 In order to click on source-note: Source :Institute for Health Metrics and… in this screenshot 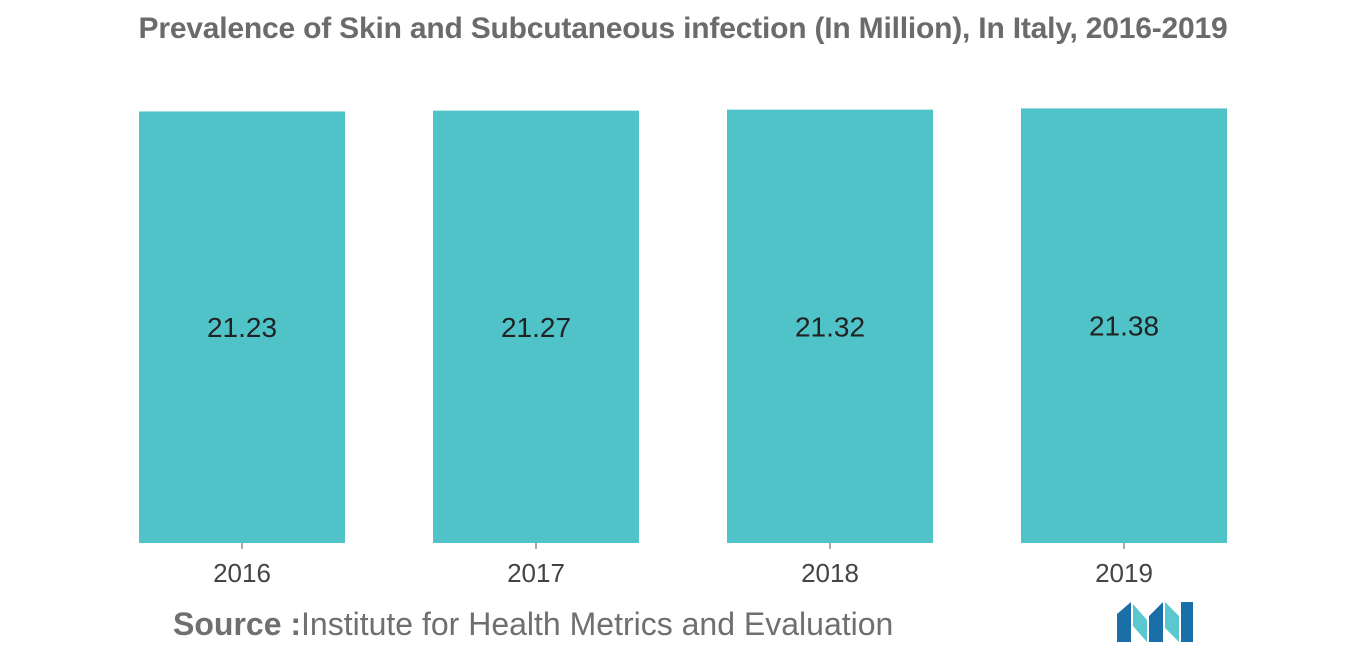, I will do `click(533, 624)`.